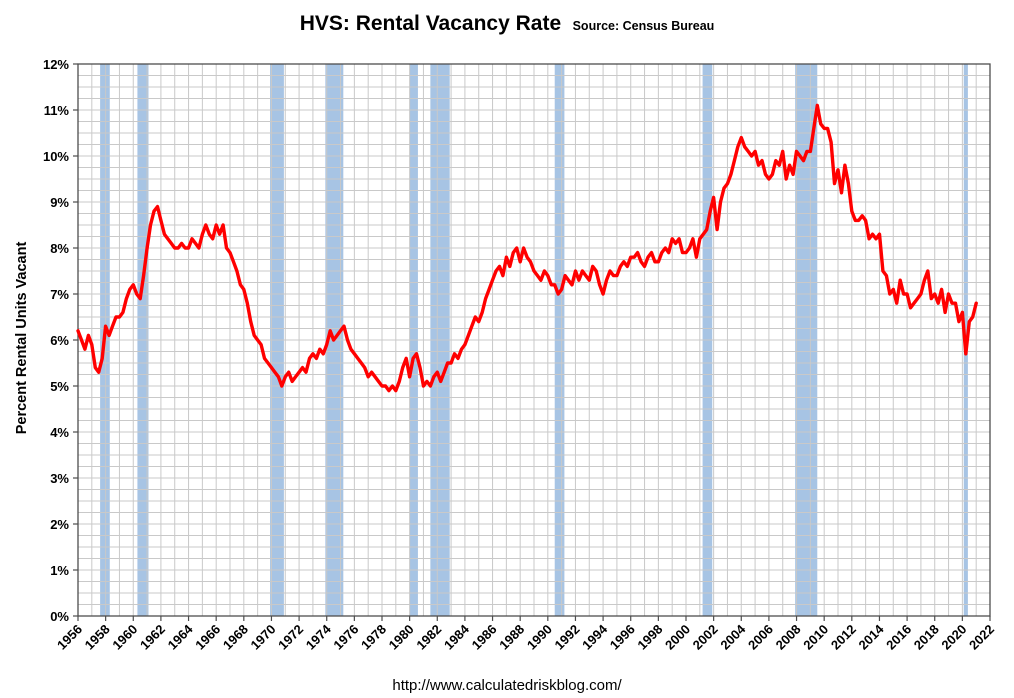 This screenshot has width=1014, height=698. What do you see at coordinates (430, 23) in the screenshot?
I see `chart-title: HVS: Rental Vacancy Rate` at bounding box center [430, 23].